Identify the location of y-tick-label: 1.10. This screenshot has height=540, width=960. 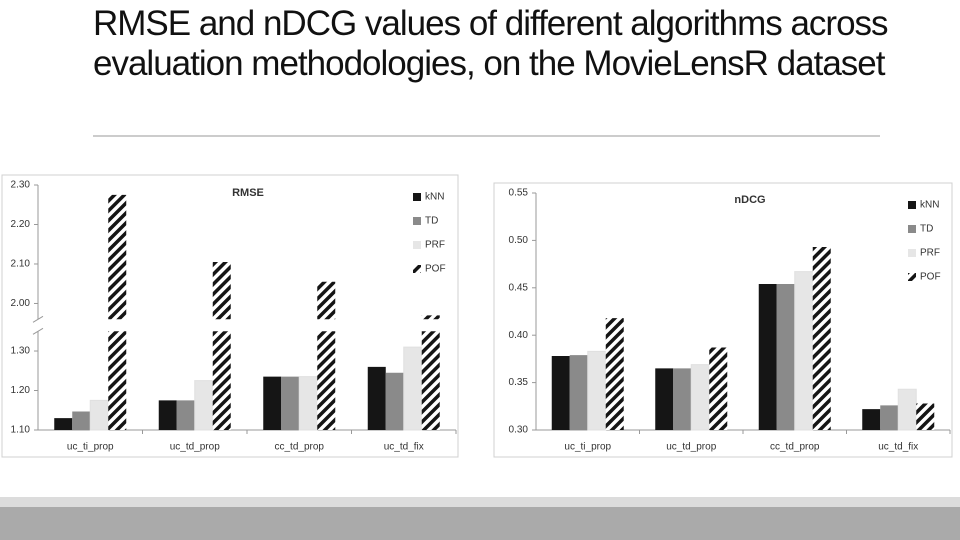
(21, 430).